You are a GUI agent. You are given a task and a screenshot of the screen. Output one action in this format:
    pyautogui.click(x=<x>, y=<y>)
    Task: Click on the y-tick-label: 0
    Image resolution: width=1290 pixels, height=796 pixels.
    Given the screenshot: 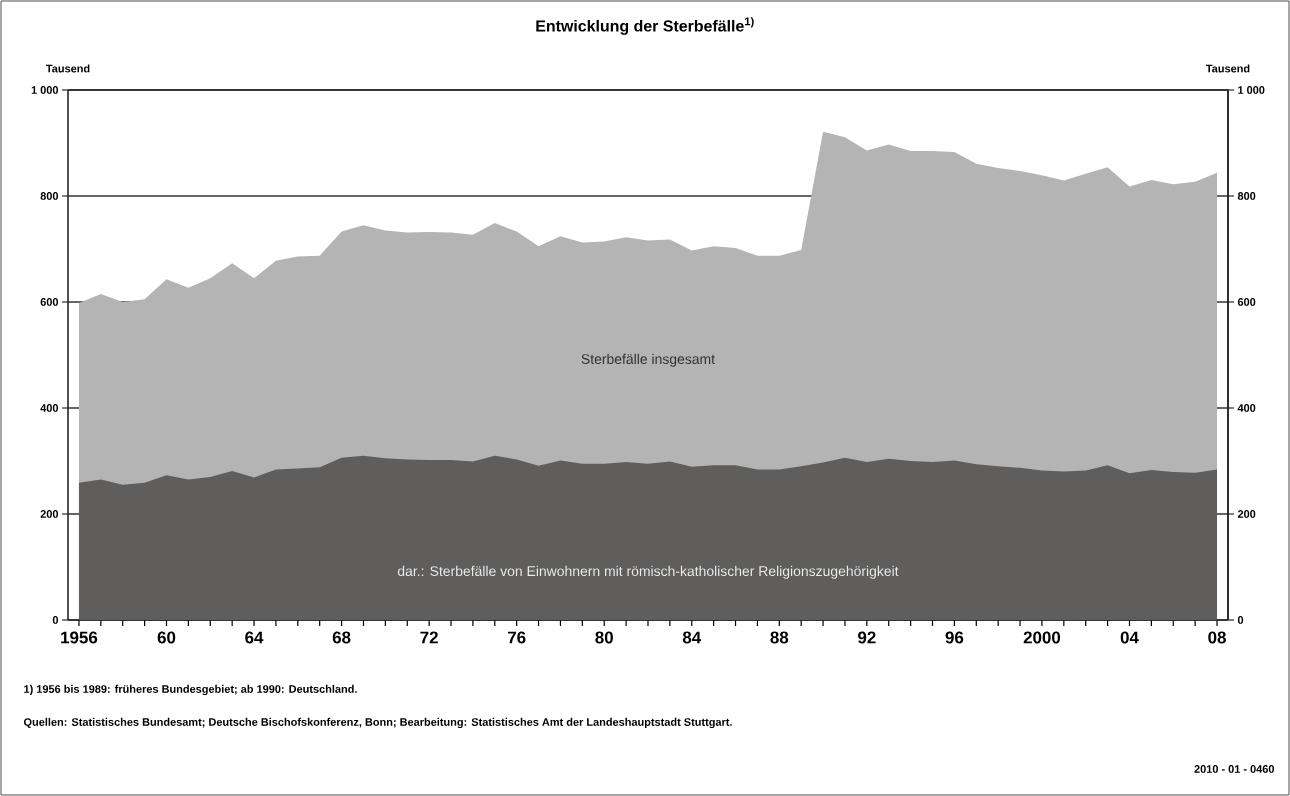 What is the action you would take?
    pyautogui.click(x=55, y=620)
    